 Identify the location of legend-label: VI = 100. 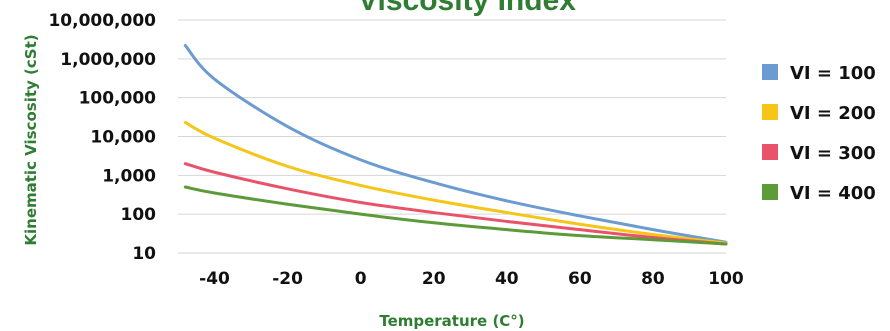
(833, 73).